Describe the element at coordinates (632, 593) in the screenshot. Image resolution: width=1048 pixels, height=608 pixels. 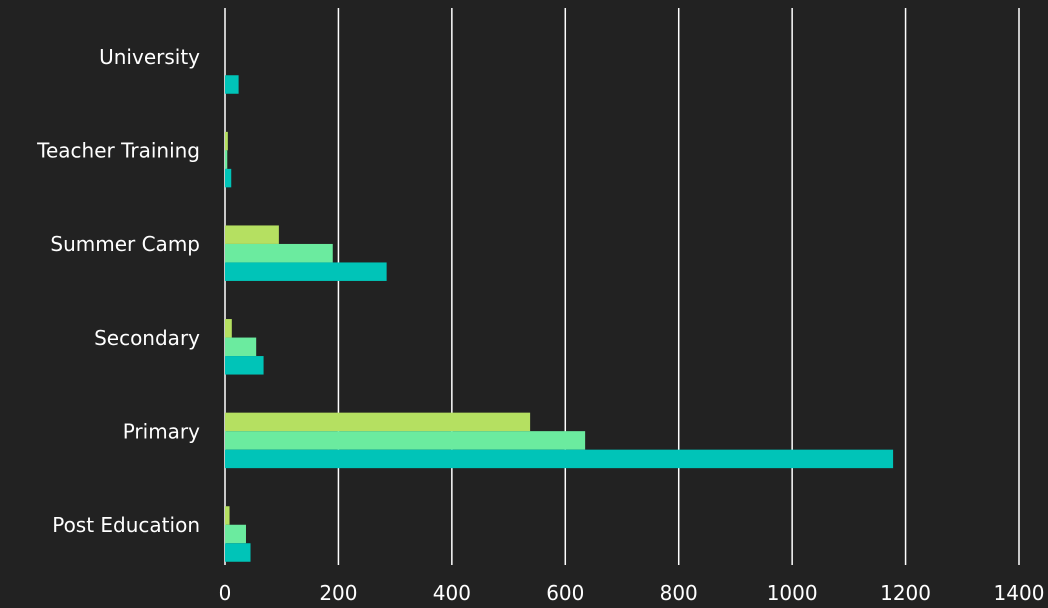
I see `x-tick-labels: 0 200 400 600 800 1000 1200 1400` at that location.